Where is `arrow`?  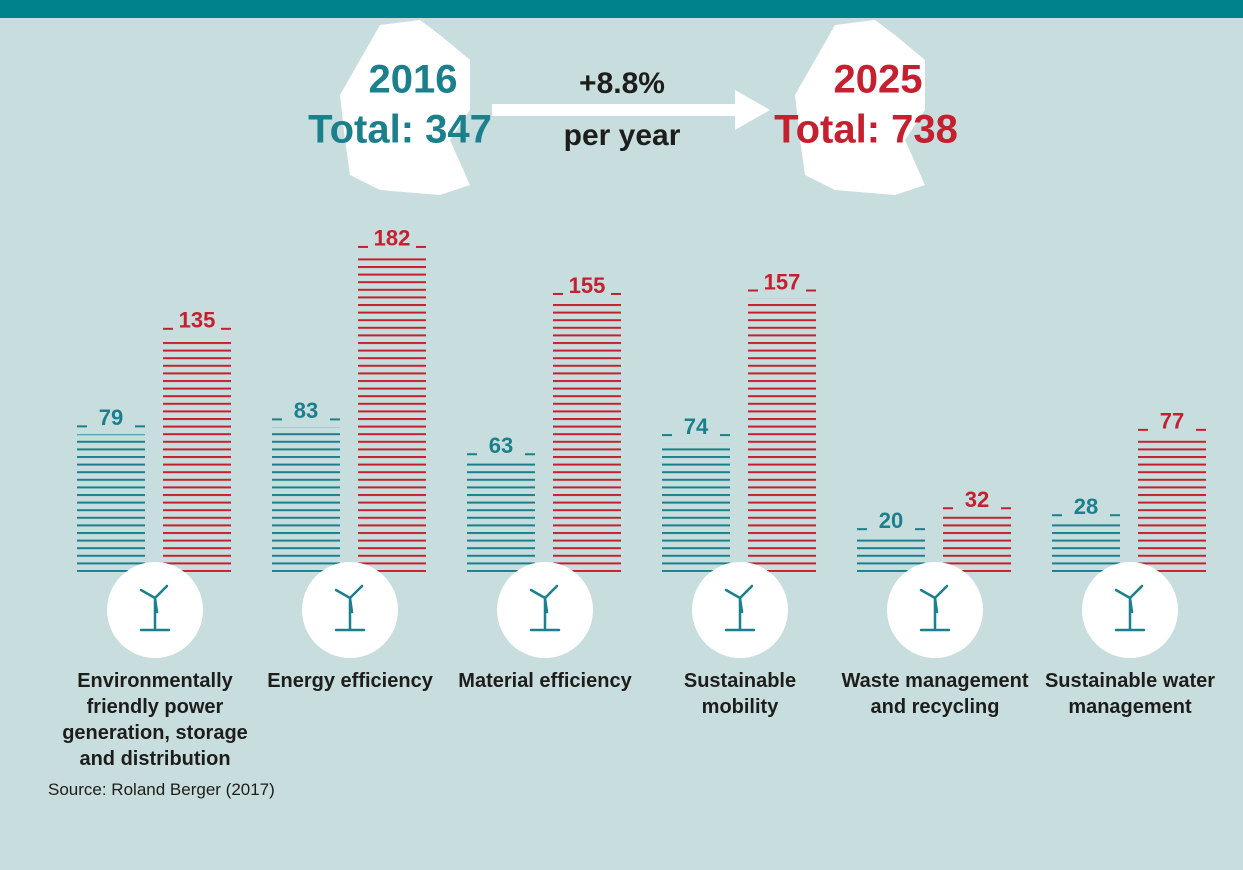 arrow is located at coordinates (631, 110).